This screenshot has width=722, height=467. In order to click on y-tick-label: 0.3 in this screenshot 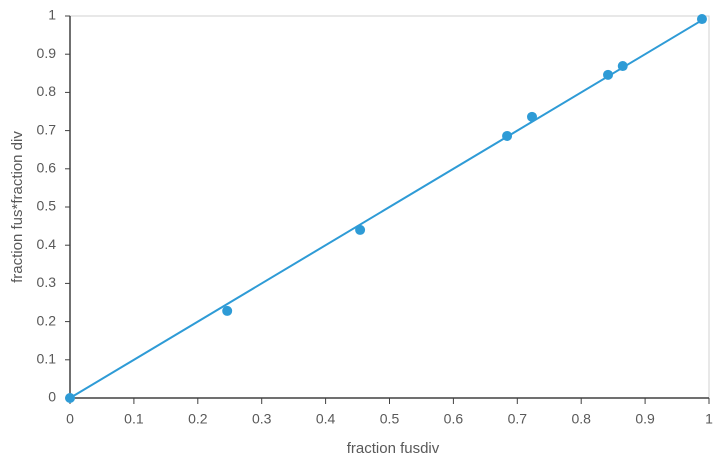, I will do `click(47, 282)`.